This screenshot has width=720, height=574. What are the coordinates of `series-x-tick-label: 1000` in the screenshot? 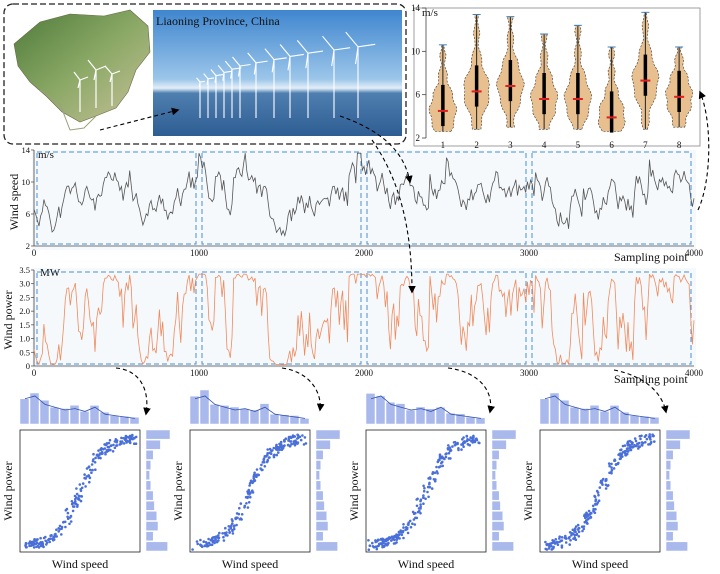 It's located at (199, 253).